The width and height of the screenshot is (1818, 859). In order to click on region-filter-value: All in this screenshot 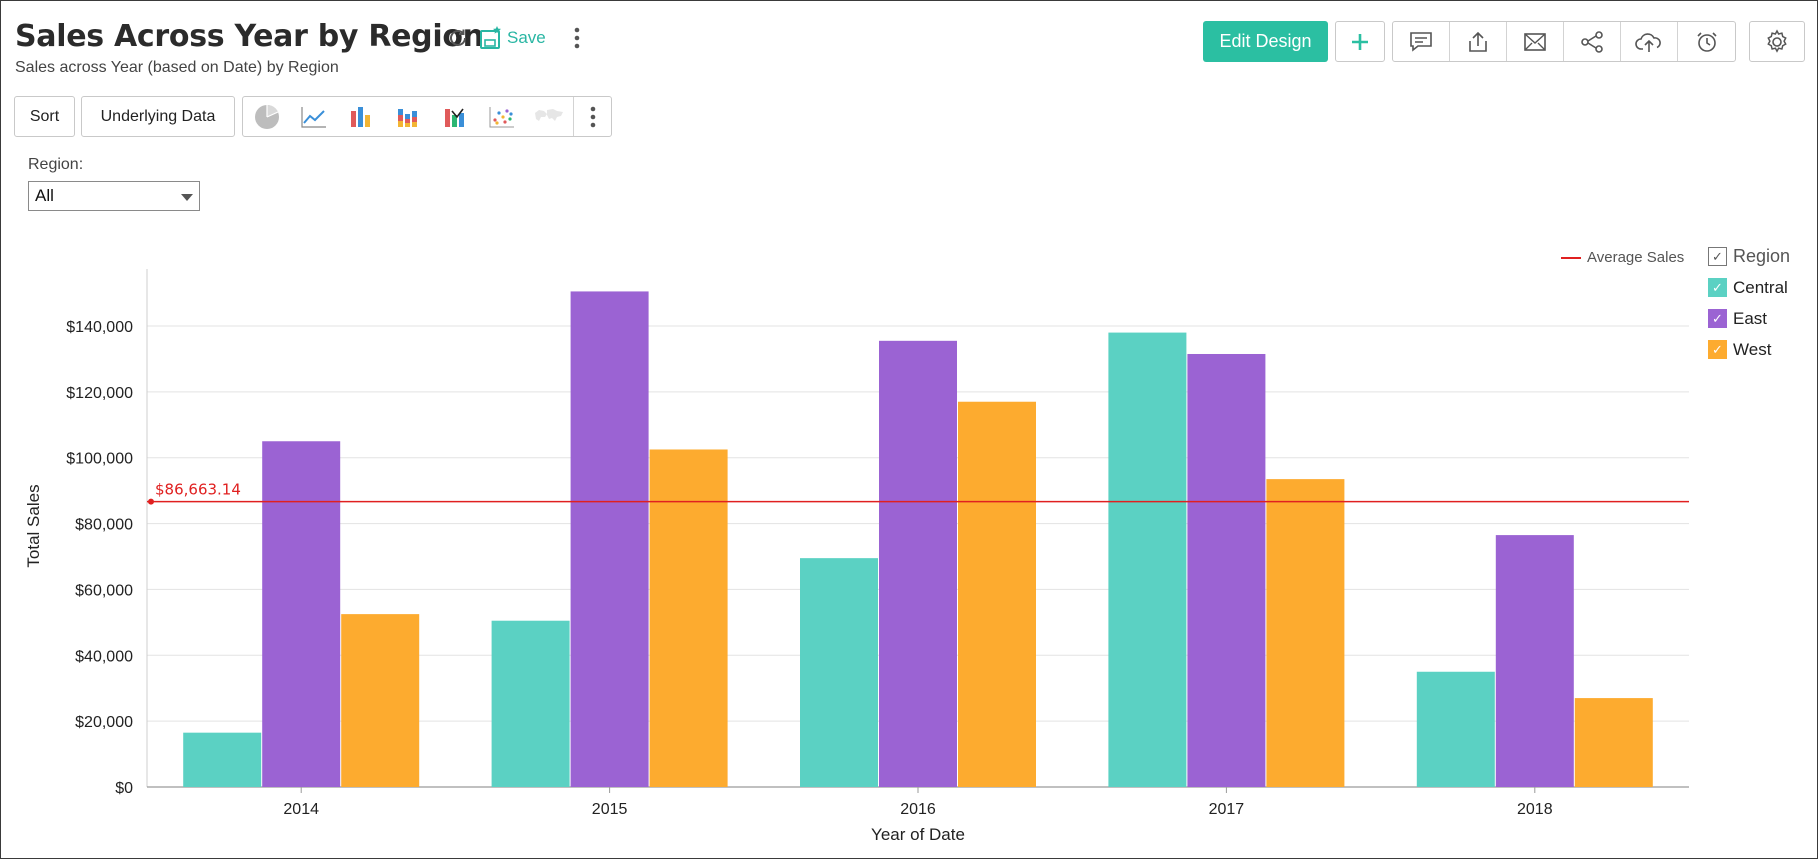, I will do `click(44, 195)`.